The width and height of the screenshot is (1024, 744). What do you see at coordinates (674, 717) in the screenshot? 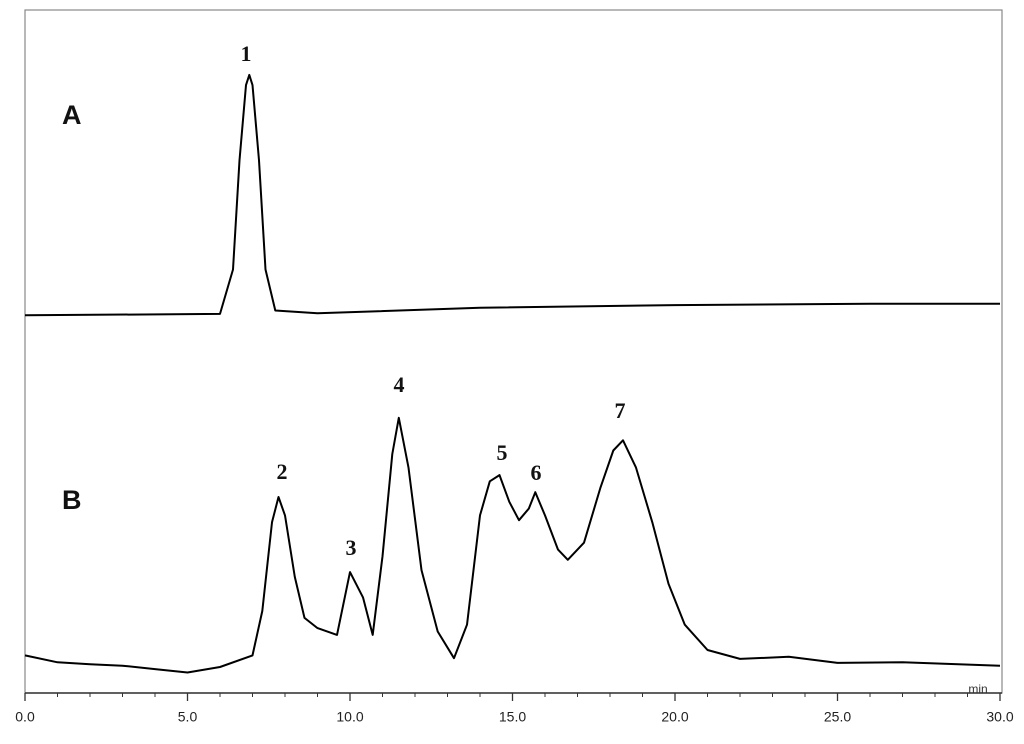
I see `x-tick-label: 20.0` at bounding box center [674, 717].